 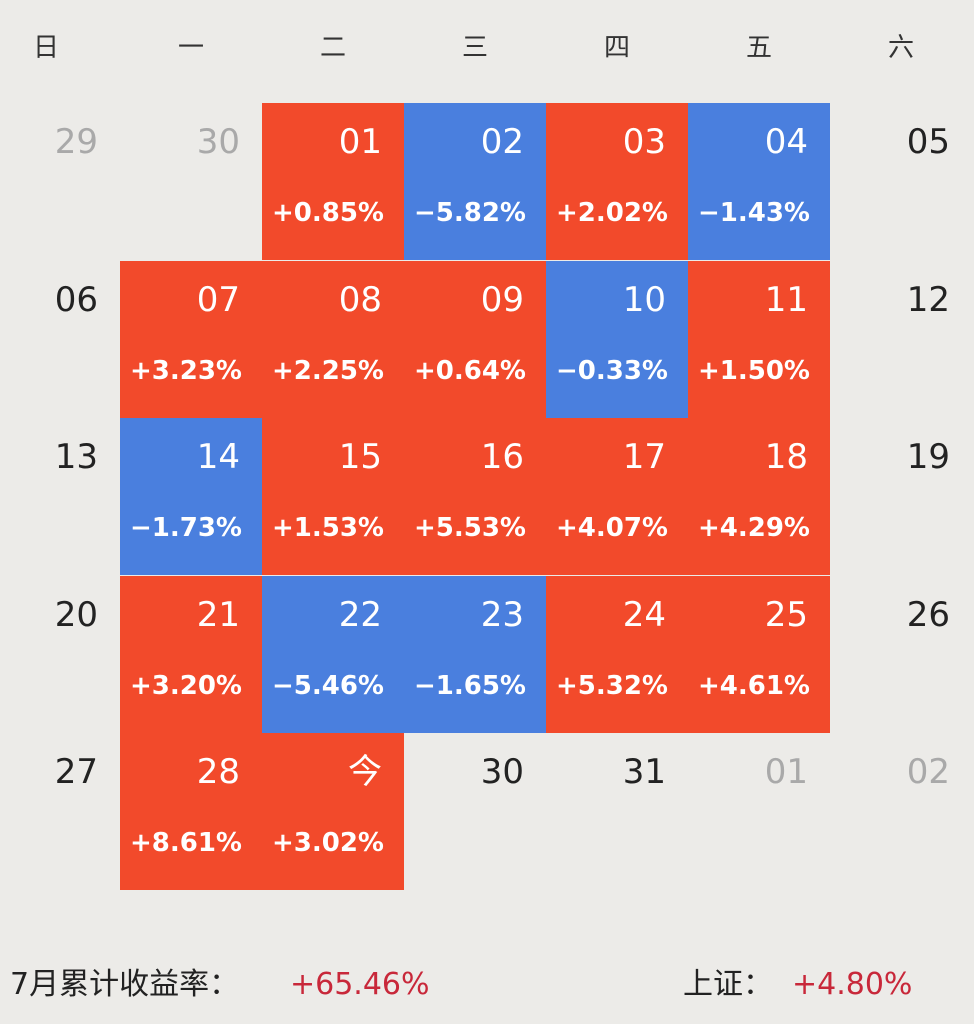 I want to click on day-number: 29, so click(x=76, y=142).